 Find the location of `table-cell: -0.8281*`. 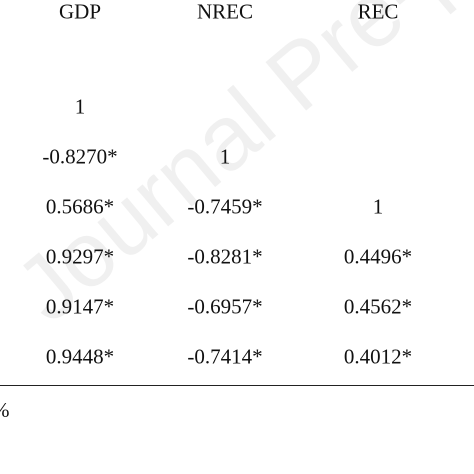

table-cell: -0.8281* is located at coordinates (225, 256).